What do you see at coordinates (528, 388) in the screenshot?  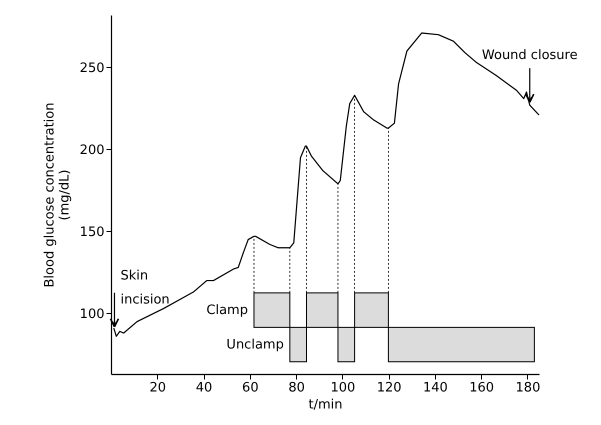 I see `x-tick-label: 180` at bounding box center [528, 388].